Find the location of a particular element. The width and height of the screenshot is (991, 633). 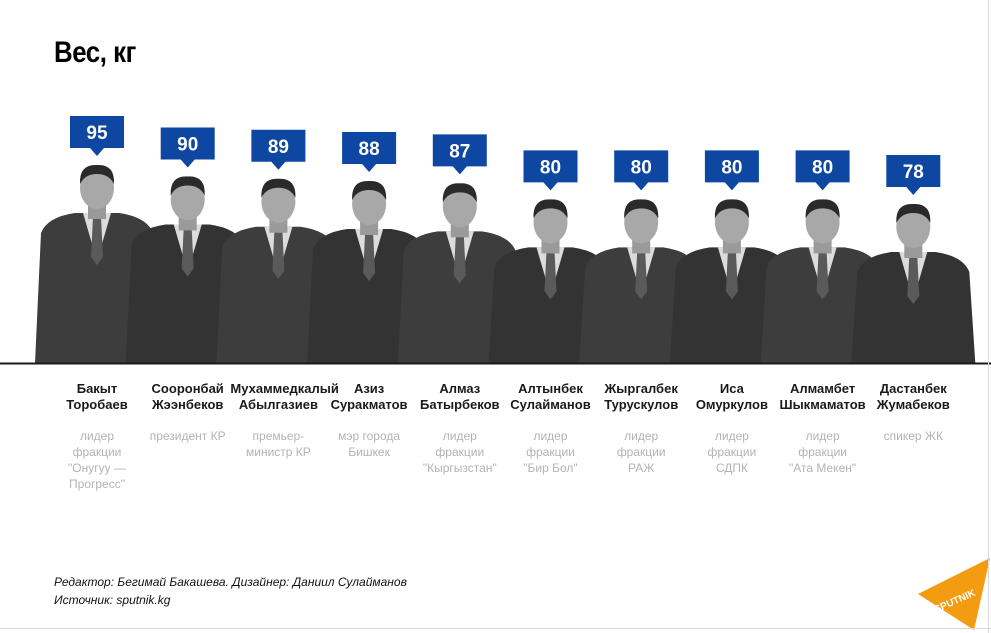

source-credit: Источник: sputnik.kg is located at coordinates (112, 600).